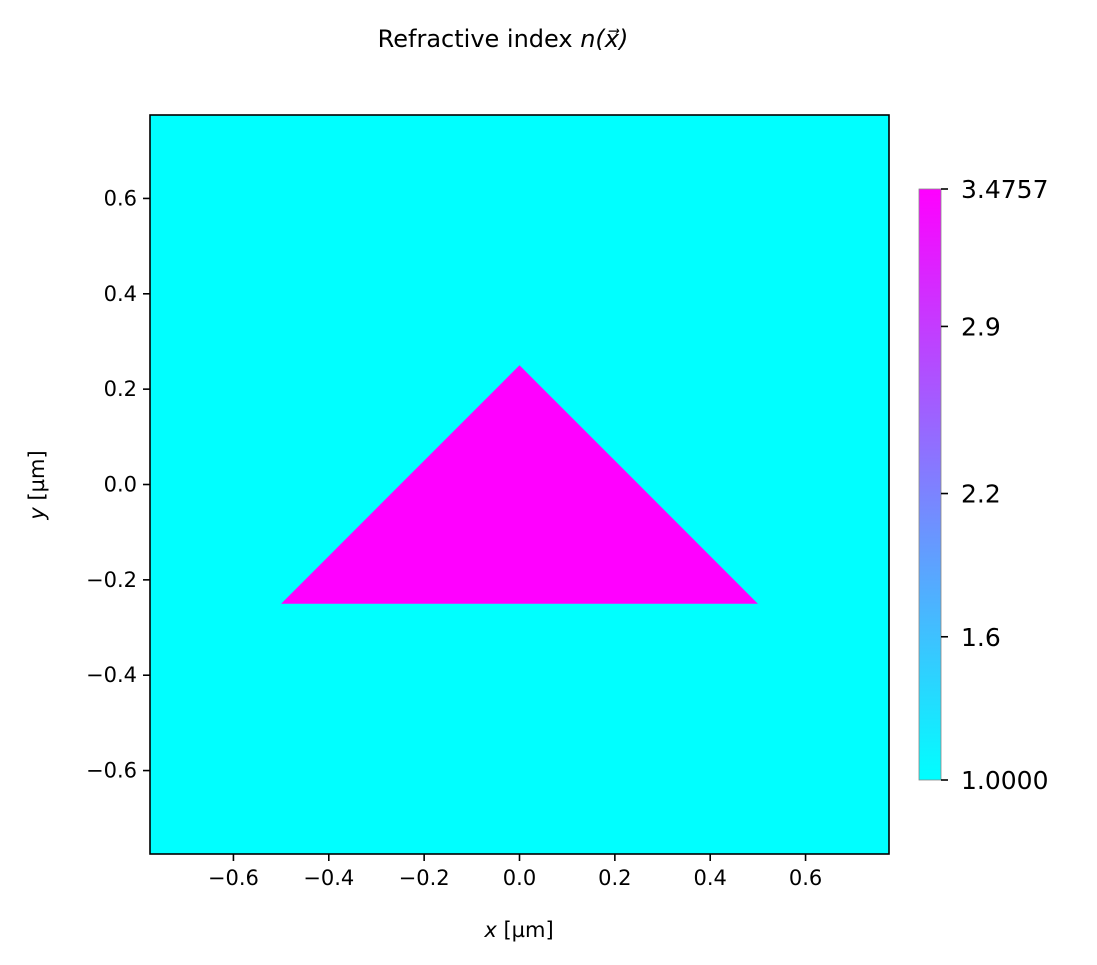  What do you see at coordinates (111, 771) in the screenshot?
I see `y-tick-label: −0.6` at bounding box center [111, 771].